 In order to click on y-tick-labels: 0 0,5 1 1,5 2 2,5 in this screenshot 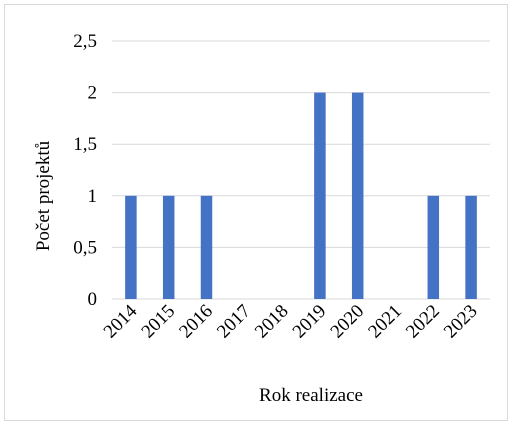, I will do `click(85, 170)`.